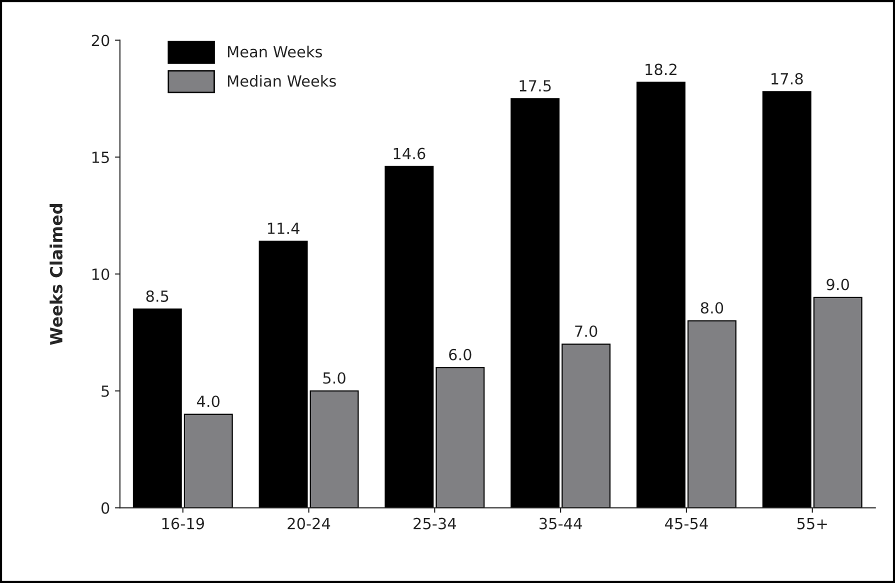 The width and height of the screenshot is (895, 583). I want to click on y-tick-label: 5, so click(105, 391).